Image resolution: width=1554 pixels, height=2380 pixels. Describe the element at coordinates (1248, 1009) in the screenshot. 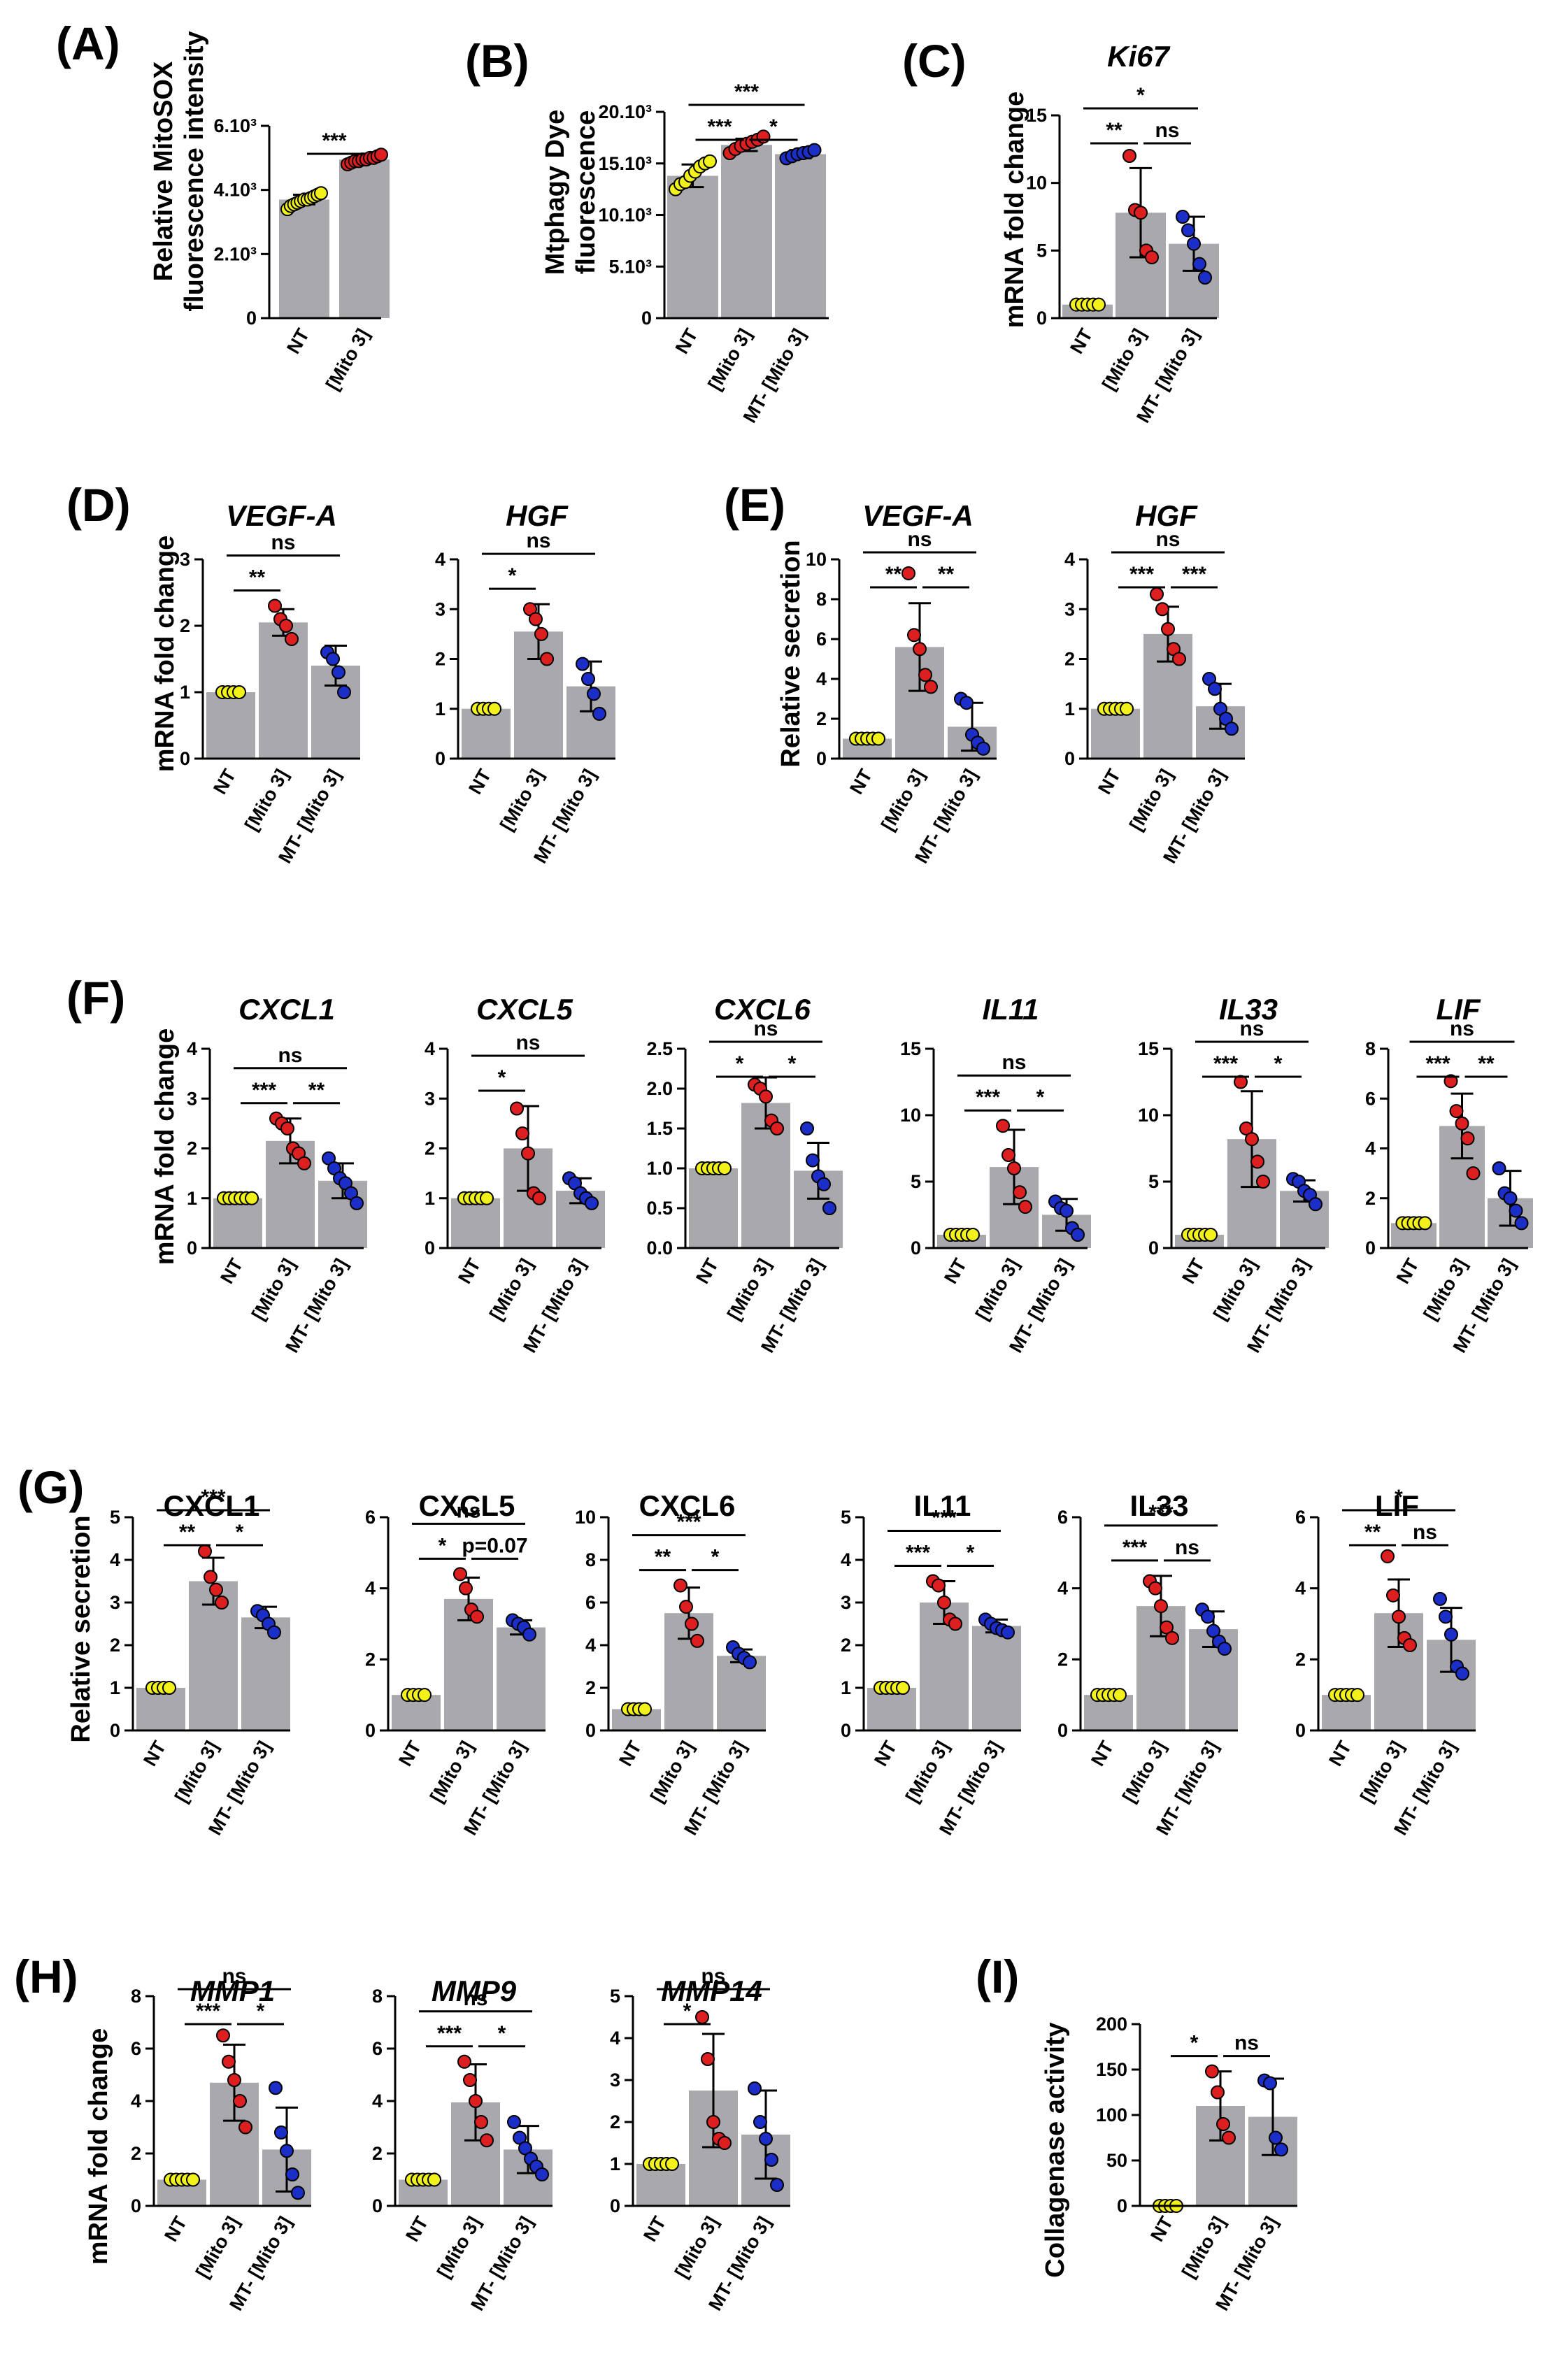

I see `chart-title: IL33` at that location.